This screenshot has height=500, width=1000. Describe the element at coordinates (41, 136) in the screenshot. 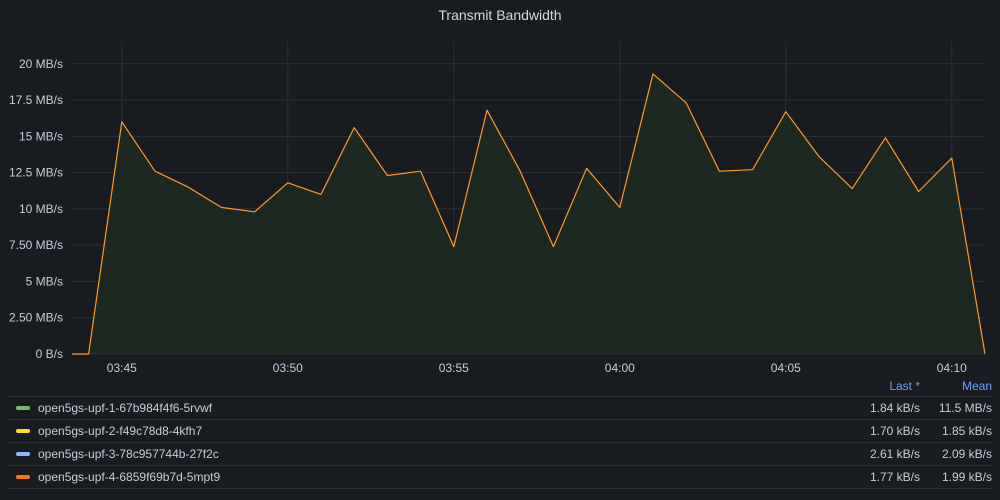

I see `y-tick-label: 15 MB/s` at that location.